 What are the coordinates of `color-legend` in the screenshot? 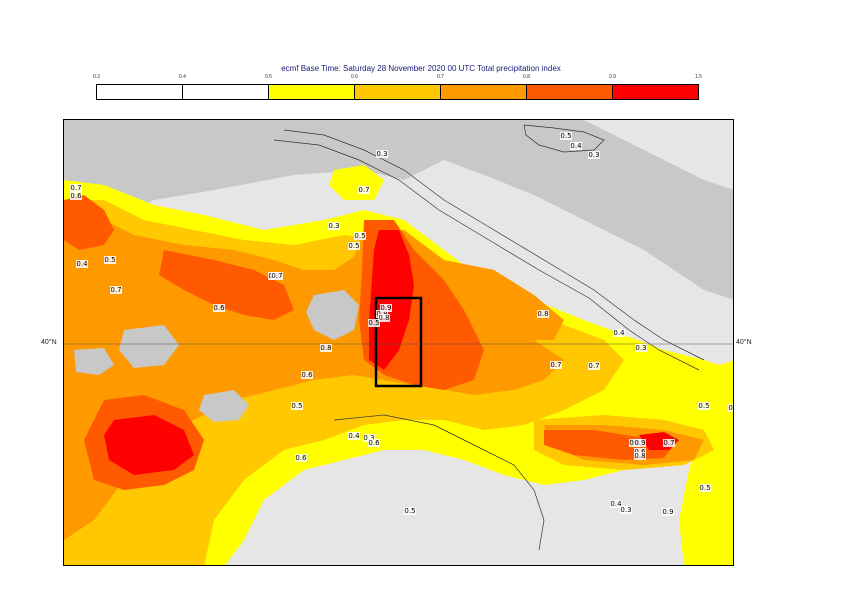 It's located at (397, 92).